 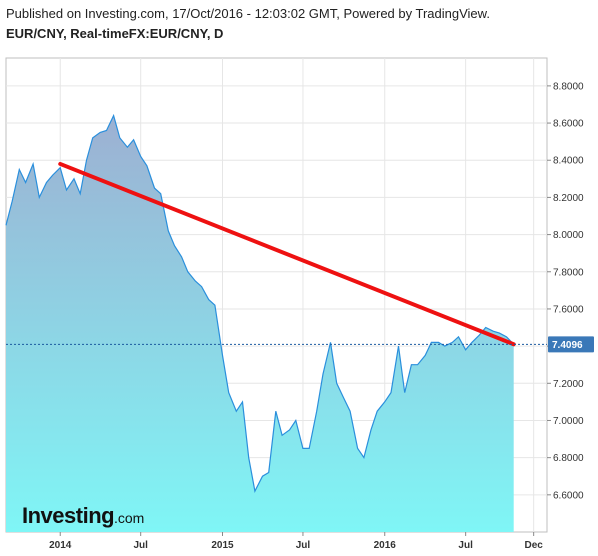 What do you see at coordinates (129, 518) in the screenshot?
I see `logo-suffix-text: .com` at bounding box center [129, 518].